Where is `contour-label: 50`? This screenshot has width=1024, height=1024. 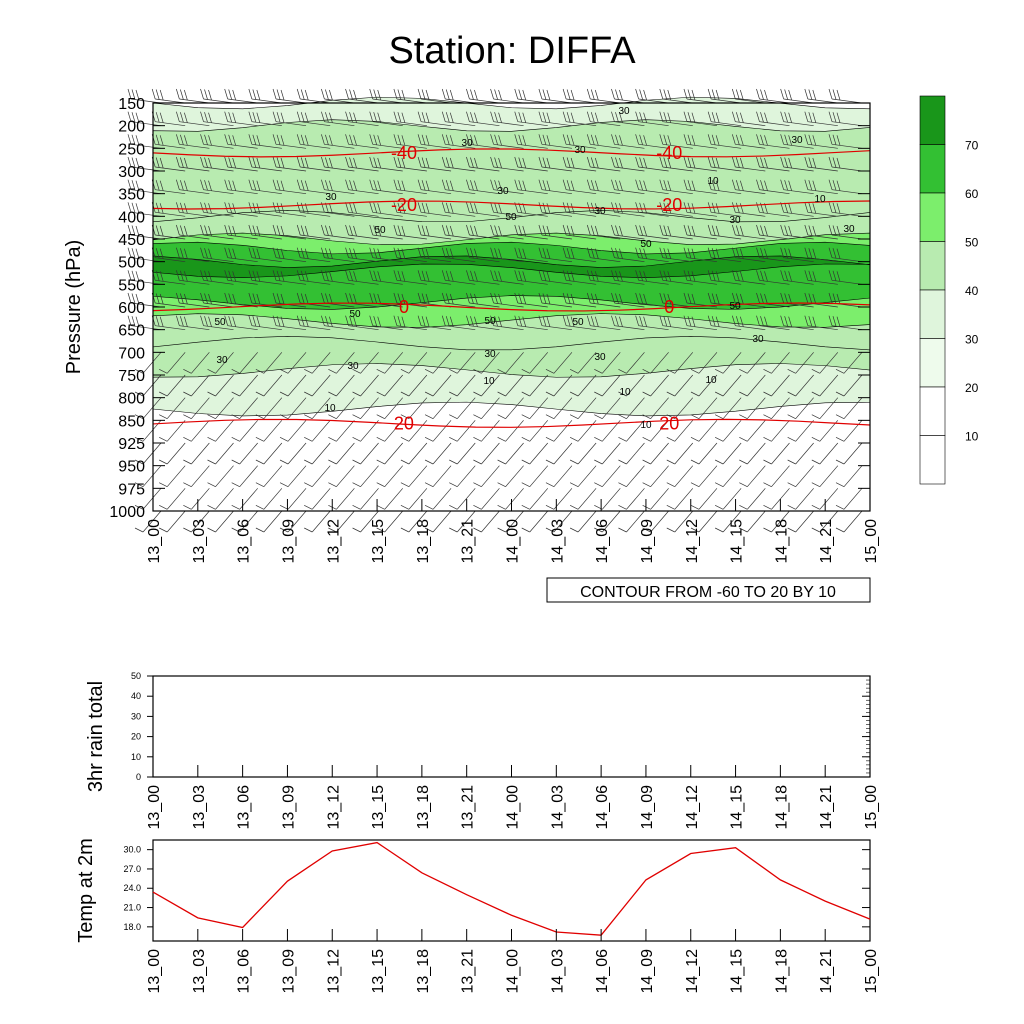 contour-label: 50 is located at coordinates (735, 306).